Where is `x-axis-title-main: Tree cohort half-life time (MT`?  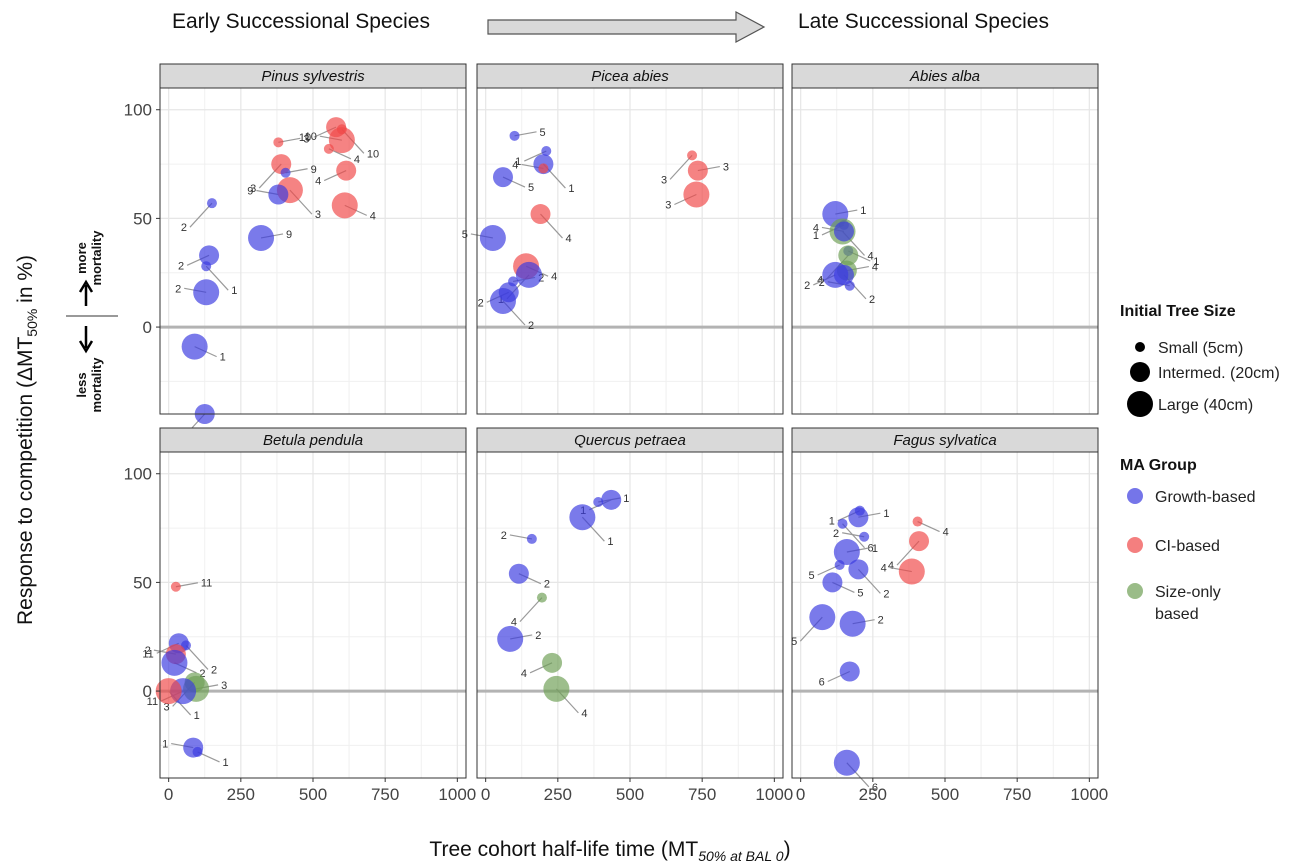 x-axis-title-main: Tree cohort half-life time (MT is located at coordinates (563, 849).